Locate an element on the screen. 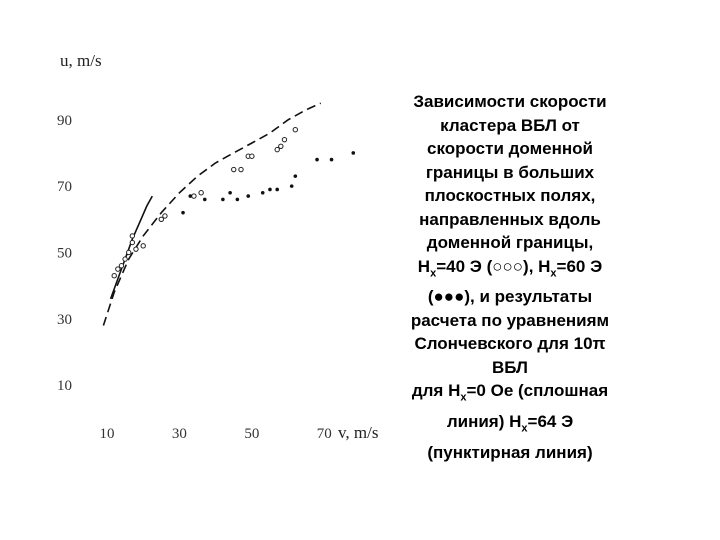 Image resolution: width=720 pixels, height=540 pixels. caption-line-7: доменной границы, is located at coordinates (510, 242).